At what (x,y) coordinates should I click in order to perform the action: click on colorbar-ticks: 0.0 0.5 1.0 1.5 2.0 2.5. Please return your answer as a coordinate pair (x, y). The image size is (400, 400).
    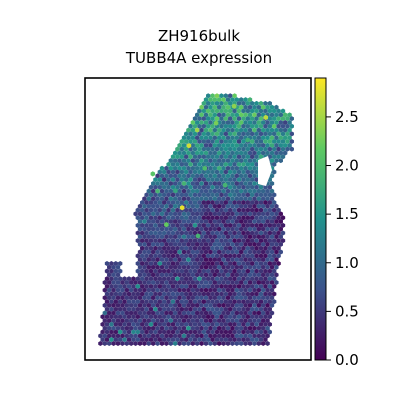
    Looking at the image, I should click on (342, 238).